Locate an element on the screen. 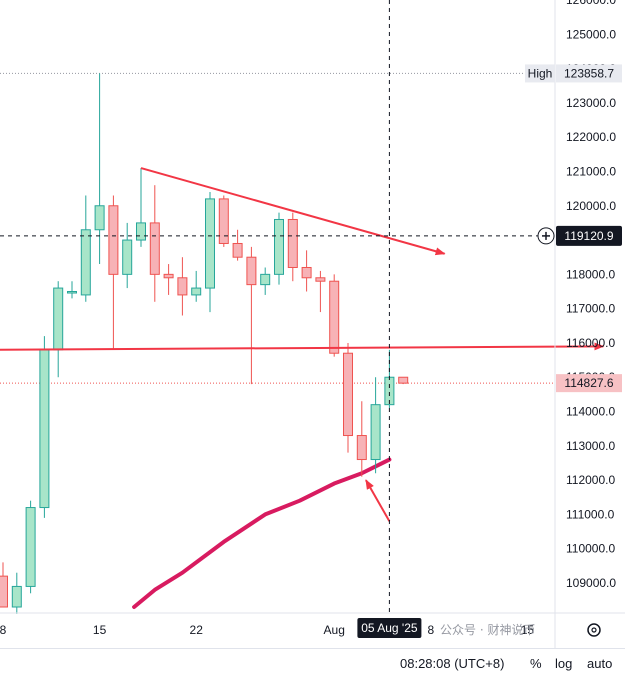 Image resolution: width=625 pixels, height=677 pixels. y-tick-label: 121000.0 is located at coordinates (591, 171).